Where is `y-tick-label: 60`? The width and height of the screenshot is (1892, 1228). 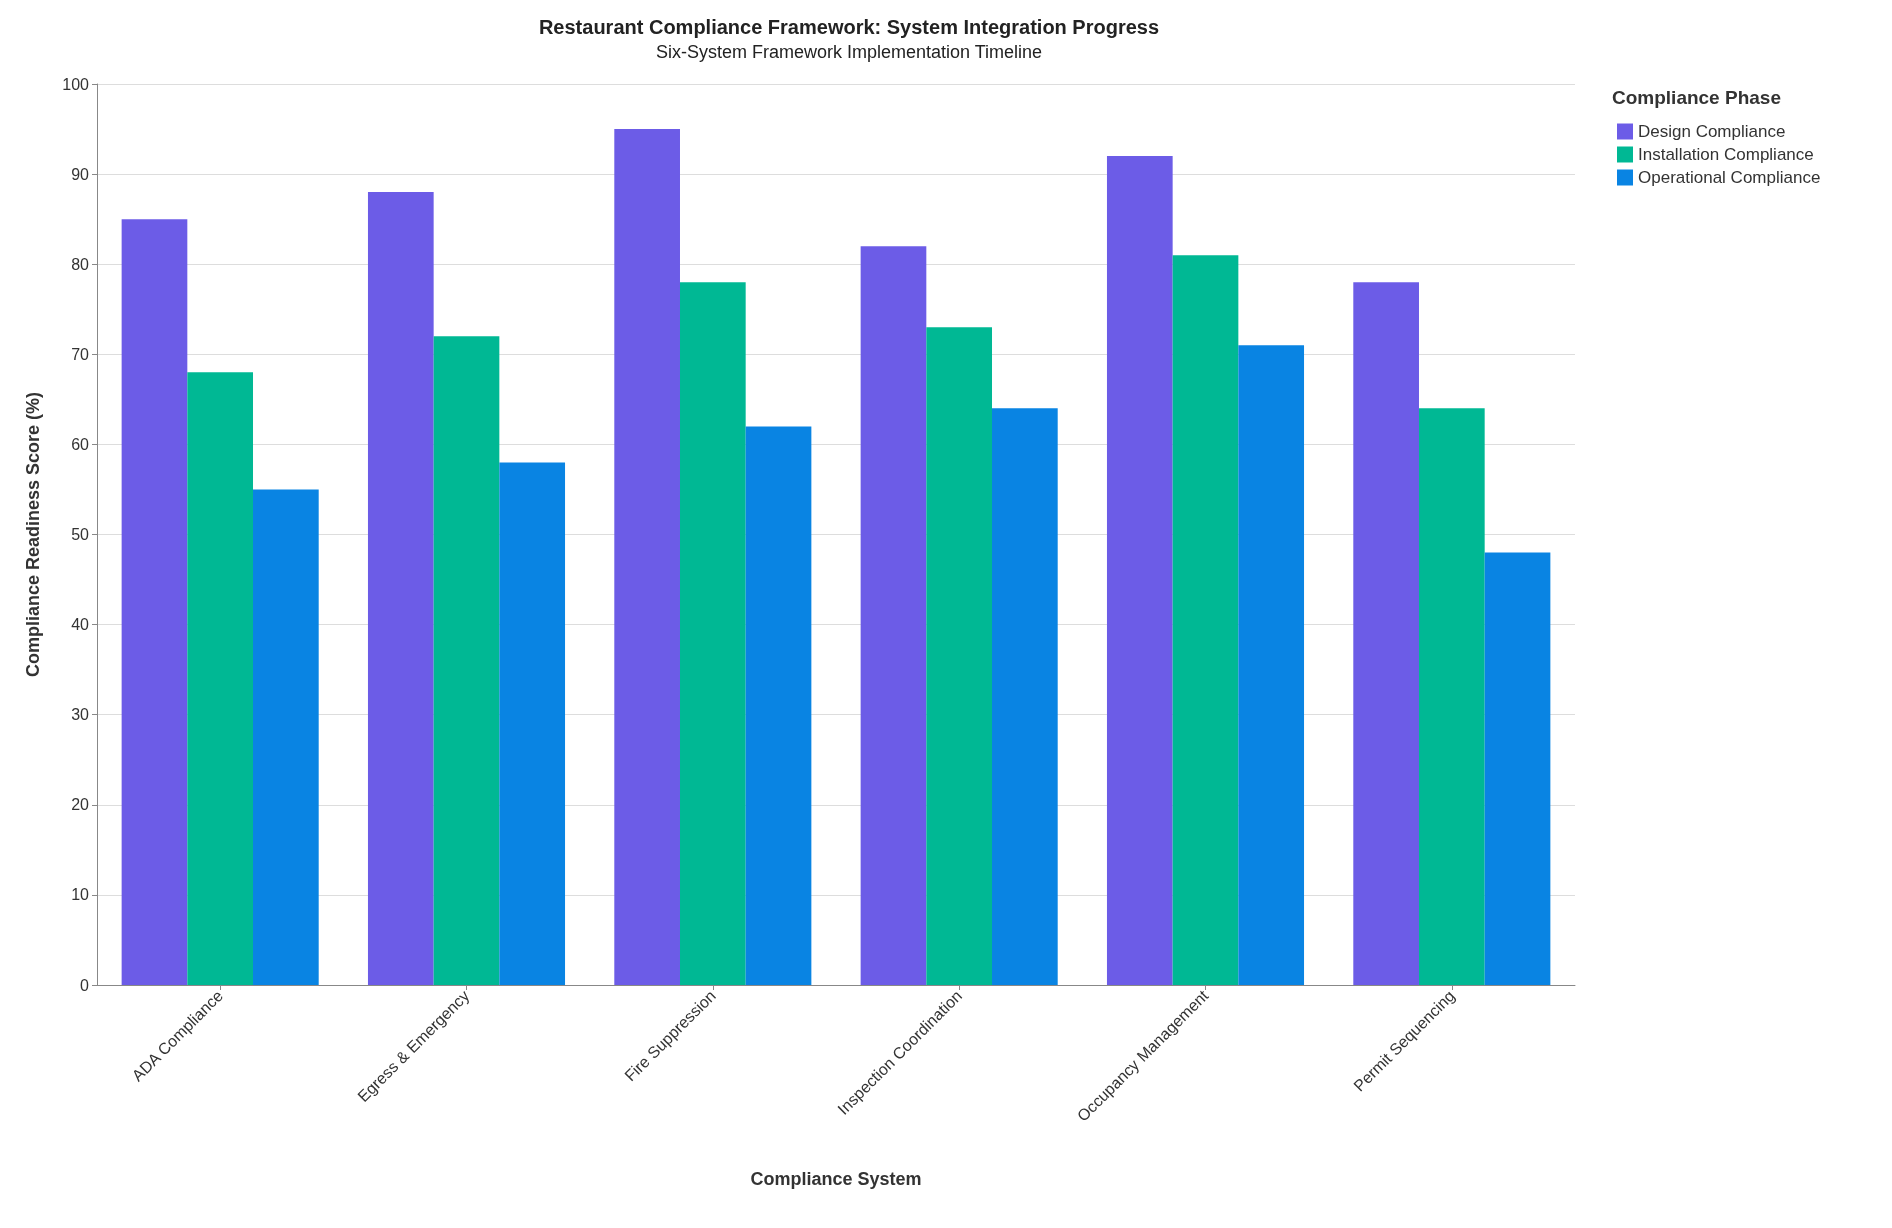 y-tick-label: 60 is located at coordinates (80, 444).